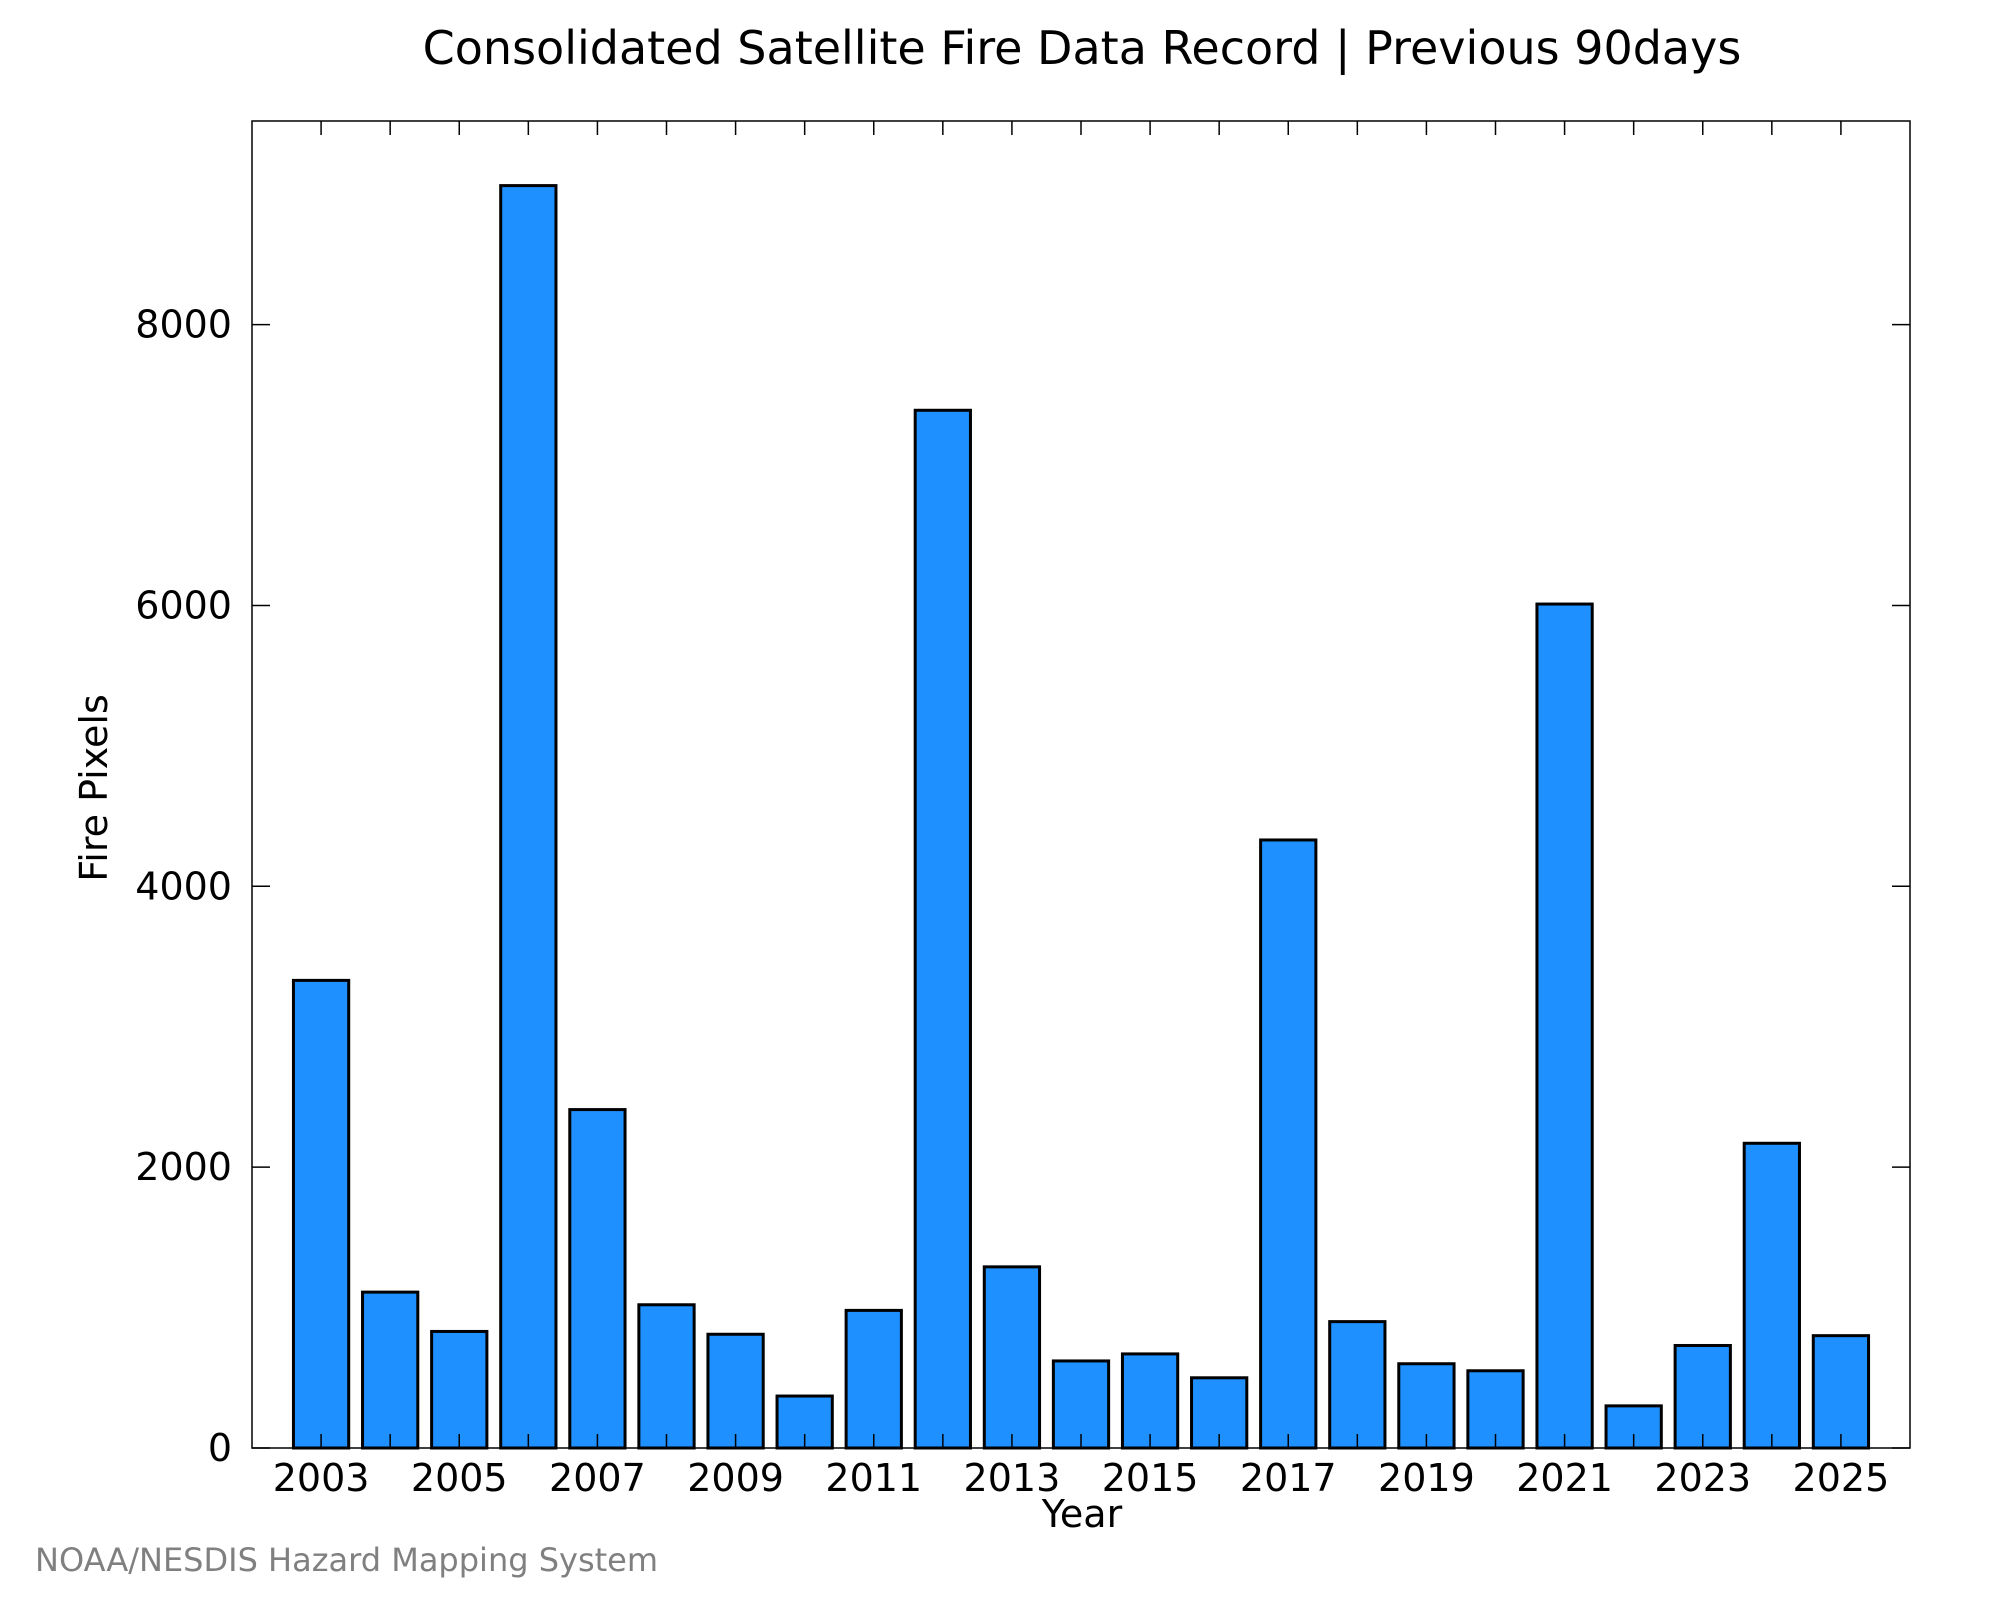 Image resolution: width=2000 pixels, height=1600 pixels. I want to click on x-tick-label-2003: 2003, so click(321, 1478).